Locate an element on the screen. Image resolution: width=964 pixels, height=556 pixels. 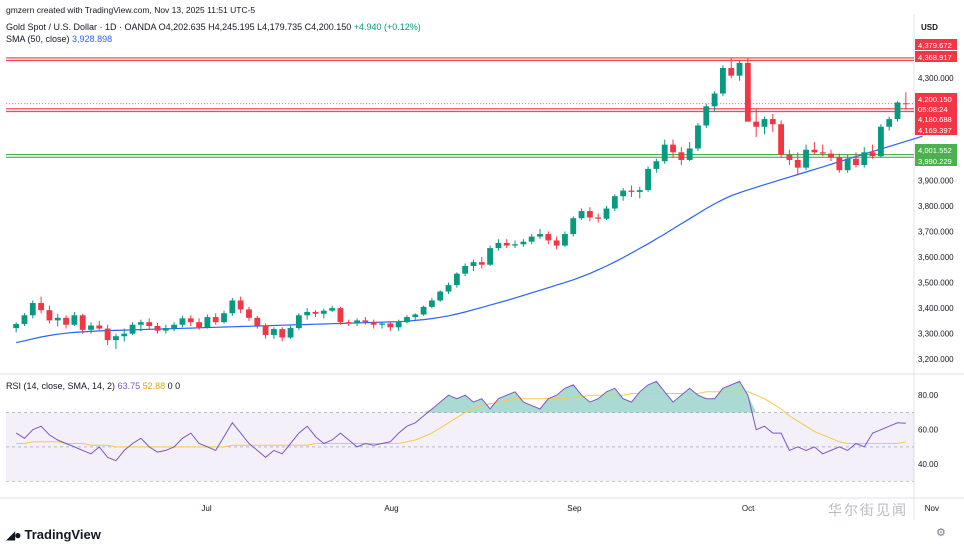
brand-text: TradingView is located at coordinates (62, 534).